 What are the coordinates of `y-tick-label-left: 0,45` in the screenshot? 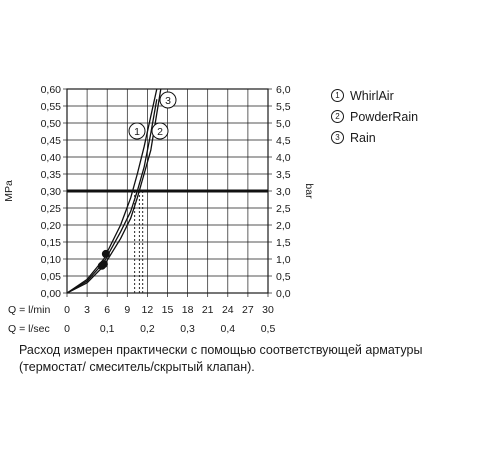 It's located at (51, 141).